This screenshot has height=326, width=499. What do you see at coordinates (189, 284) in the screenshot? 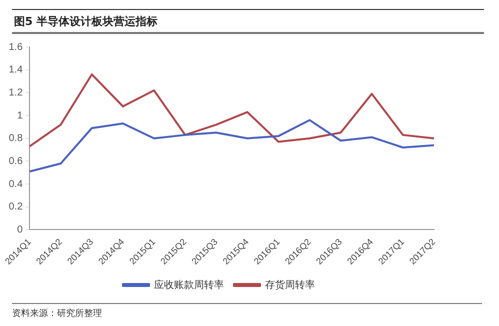
I see `legend-label: 应收账款周转率` at bounding box center [189, 284].